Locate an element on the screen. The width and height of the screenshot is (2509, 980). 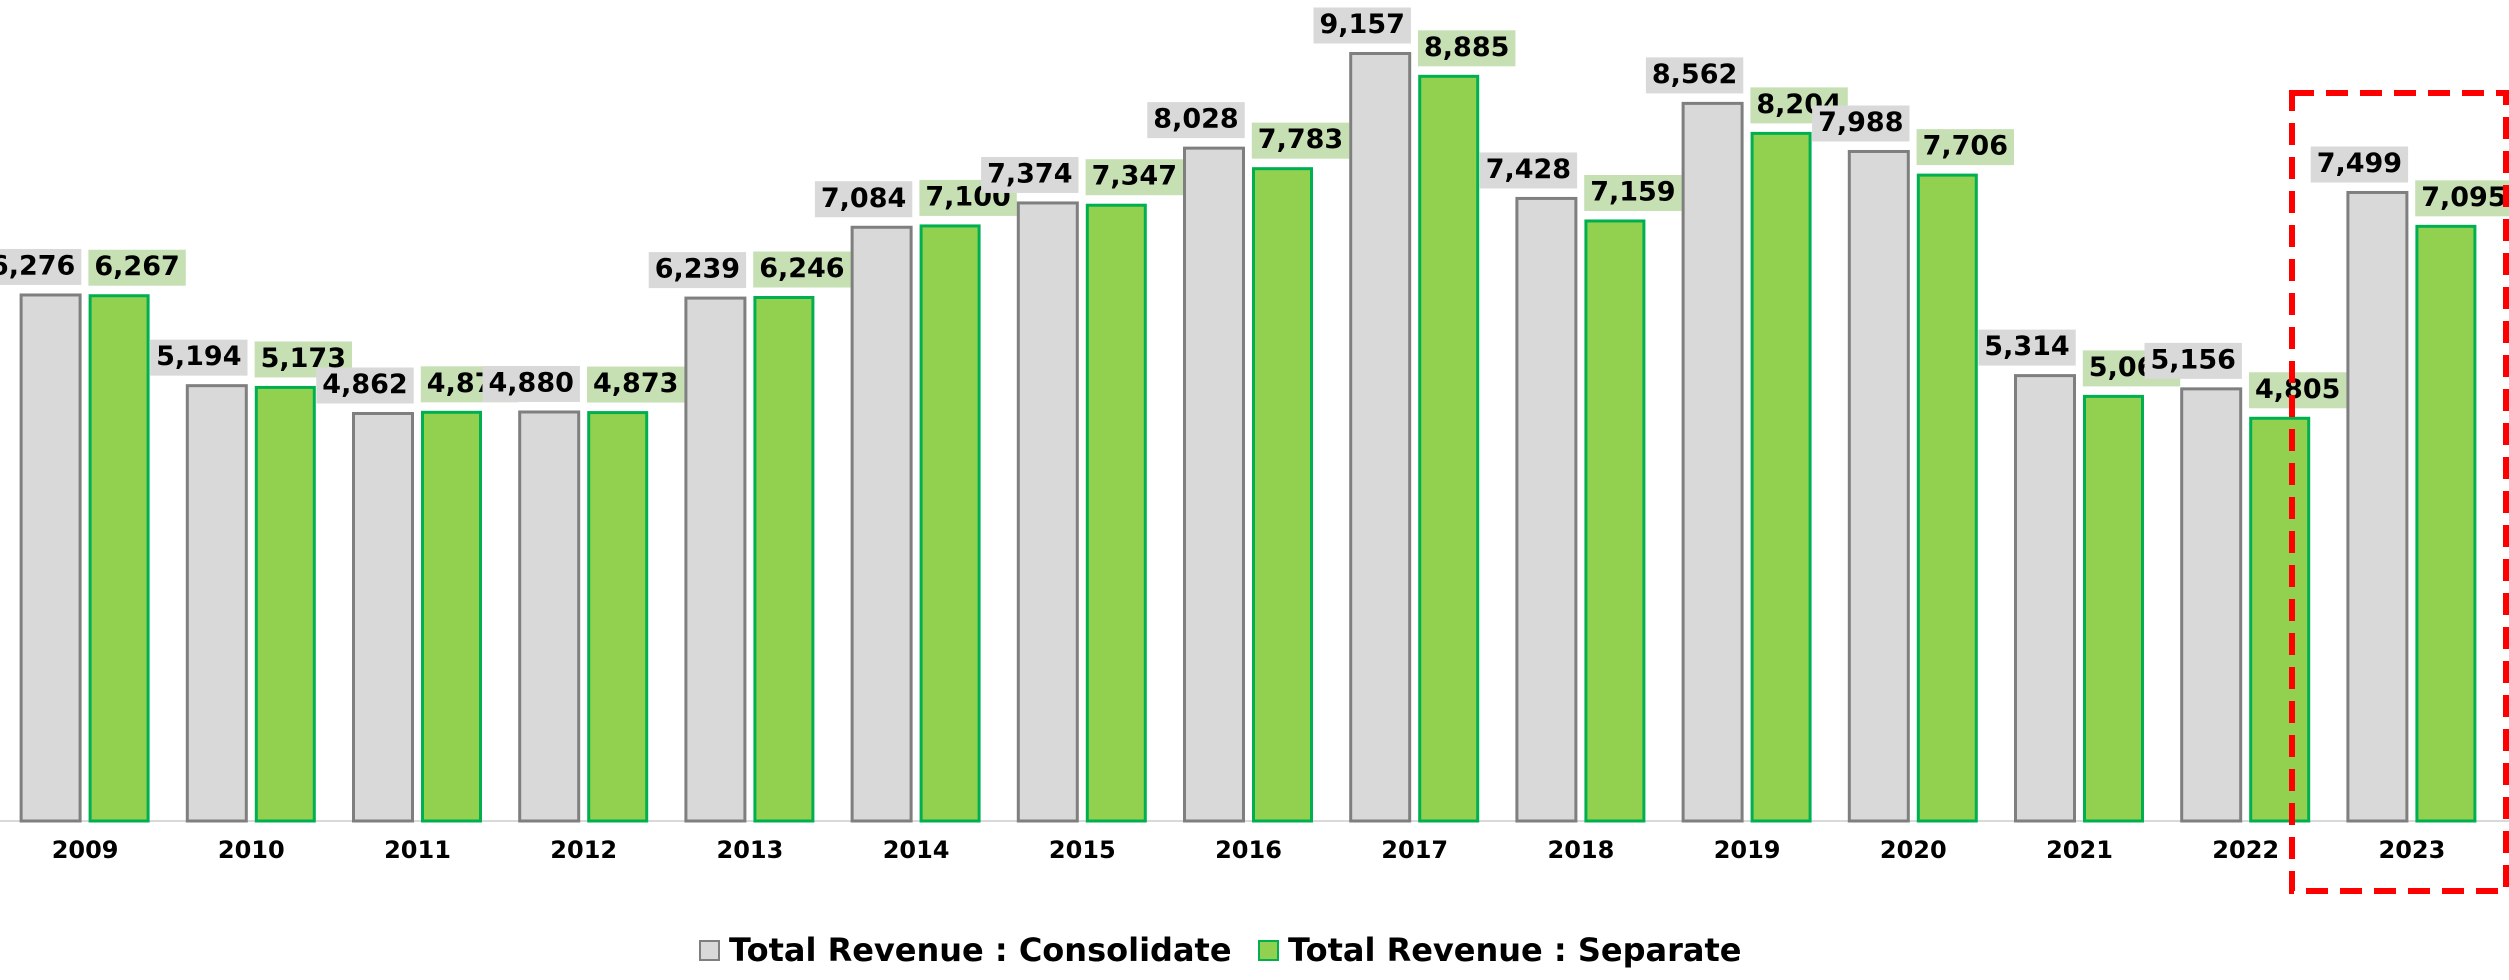
x-tick-label: 2015 is located at coordinates (1082, 850).